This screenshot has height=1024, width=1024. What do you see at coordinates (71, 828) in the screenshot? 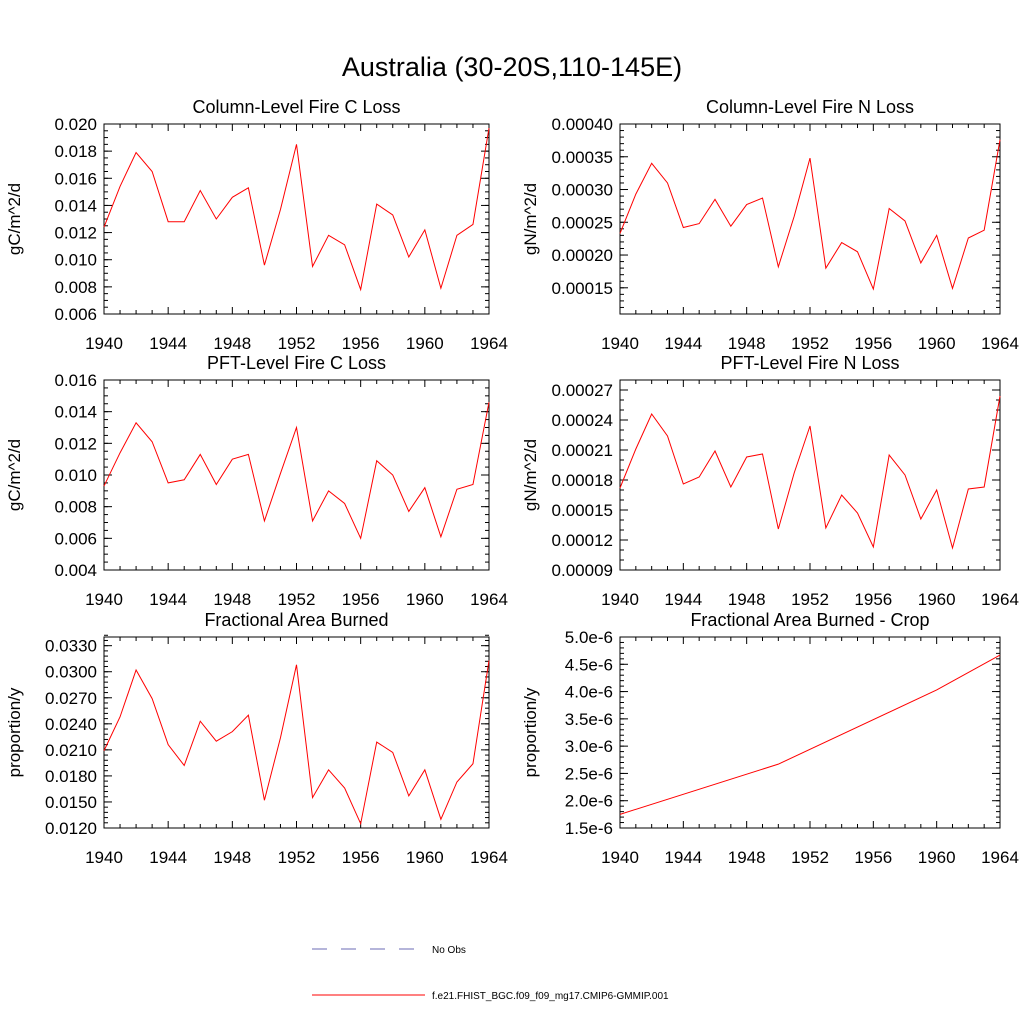
I see `y-tick-label: 0.0120` at bounding box center [71, 828].